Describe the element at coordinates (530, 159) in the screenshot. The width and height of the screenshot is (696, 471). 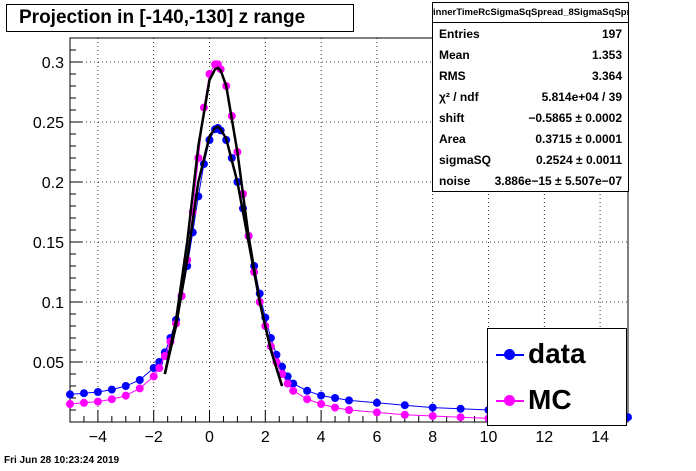
I see `stats-row-sigmasq: sigmaSQ 0.2524 ± 0.0011` at that location.